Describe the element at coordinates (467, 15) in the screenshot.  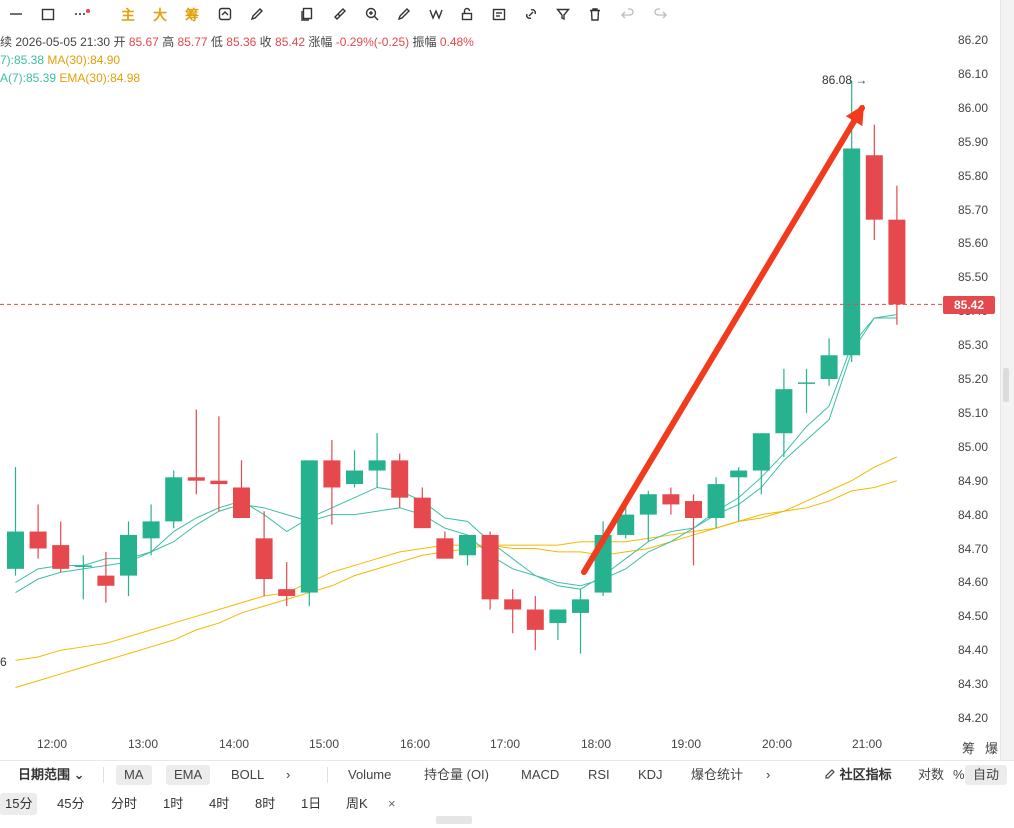
I see `lock-icon` at that location.